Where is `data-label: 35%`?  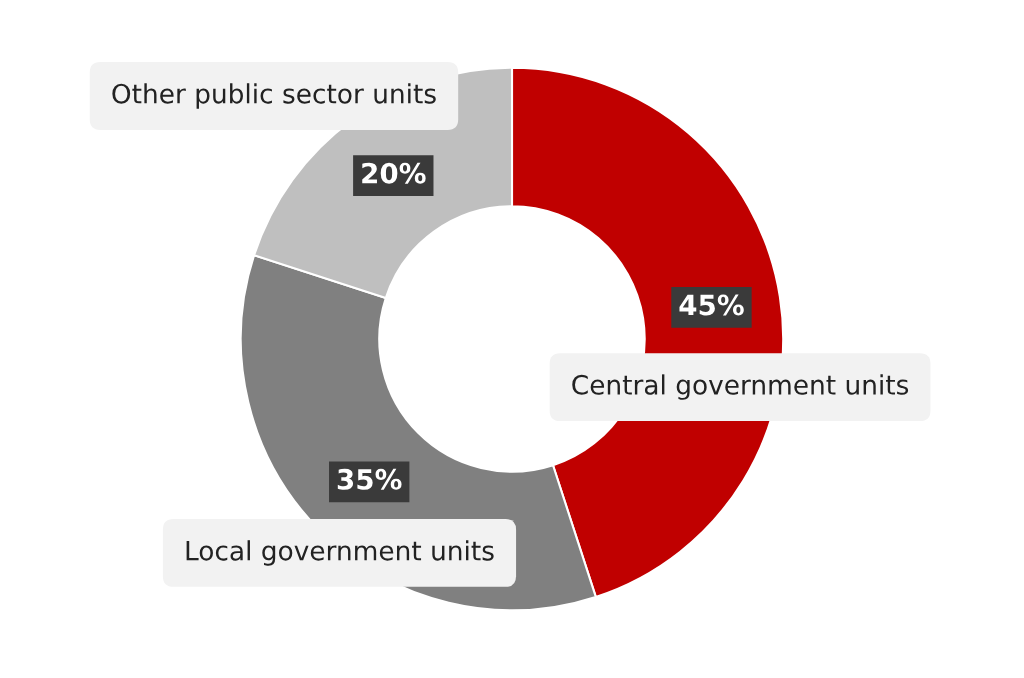 data-label: 35% is located at coordinates (369, 479).